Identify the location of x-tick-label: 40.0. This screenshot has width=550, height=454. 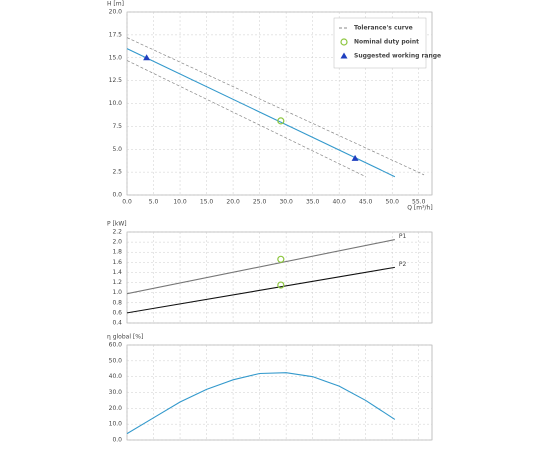
(339, 202).